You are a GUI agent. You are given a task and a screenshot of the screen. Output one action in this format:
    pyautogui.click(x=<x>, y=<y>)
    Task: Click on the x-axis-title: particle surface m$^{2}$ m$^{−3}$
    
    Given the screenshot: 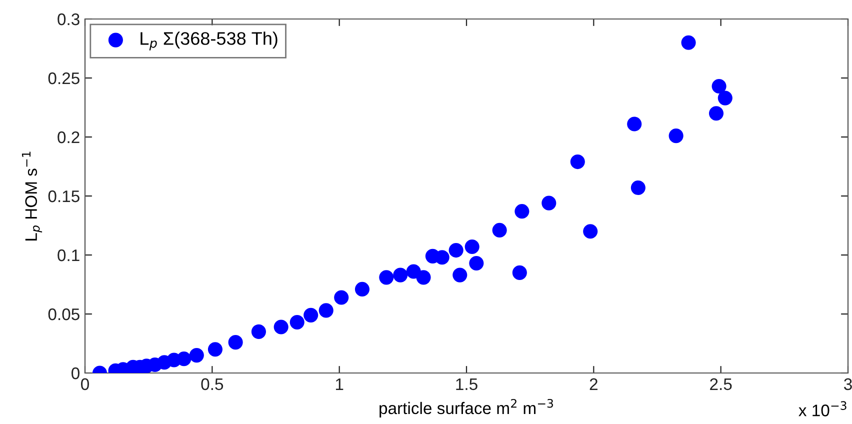 What is the action you would take?
    pyautogui.click(x=466, y=408)
    